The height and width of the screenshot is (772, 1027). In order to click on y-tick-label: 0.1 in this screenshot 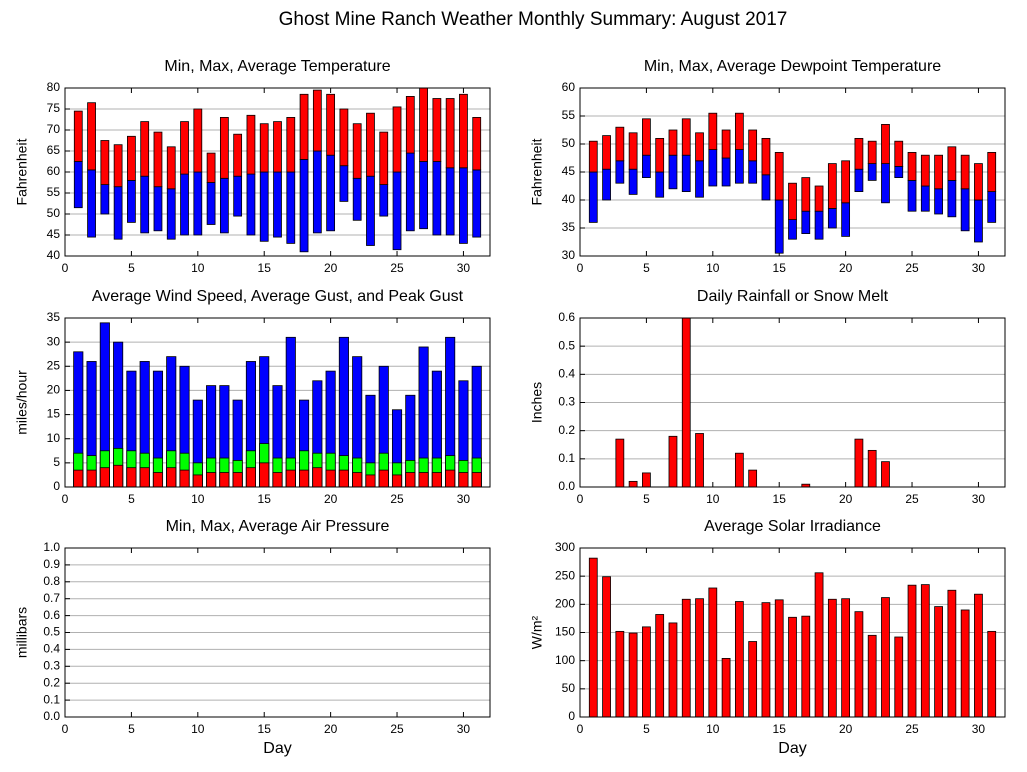, I will do `click(566, 458)`.